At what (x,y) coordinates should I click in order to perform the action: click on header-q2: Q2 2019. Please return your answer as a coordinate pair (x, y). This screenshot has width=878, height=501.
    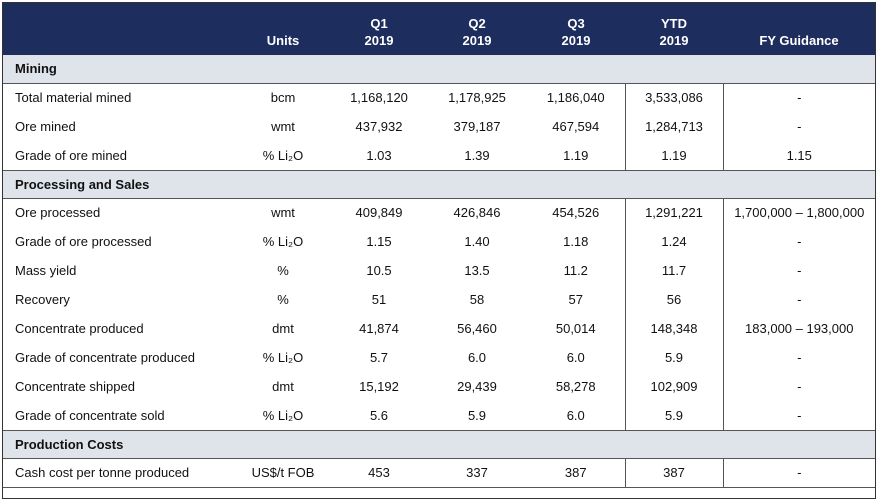
    Looking at the image, I should click on (477, 32).